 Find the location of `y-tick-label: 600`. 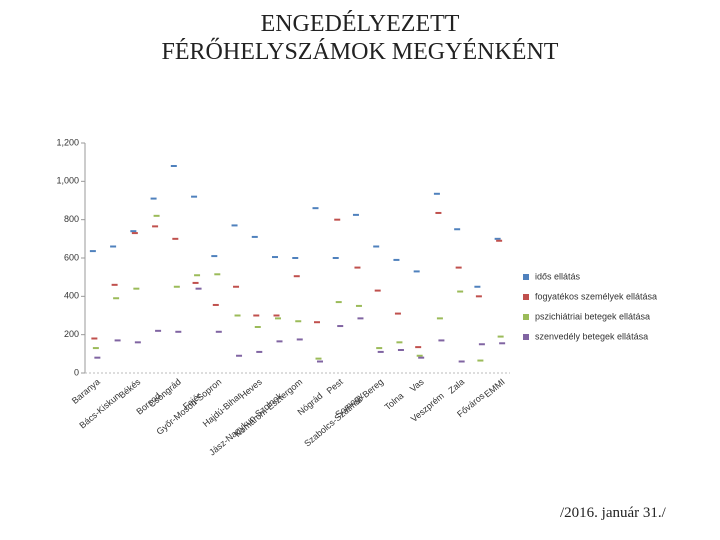

y-tick-label: 600 is located at coordinates (71, 257).